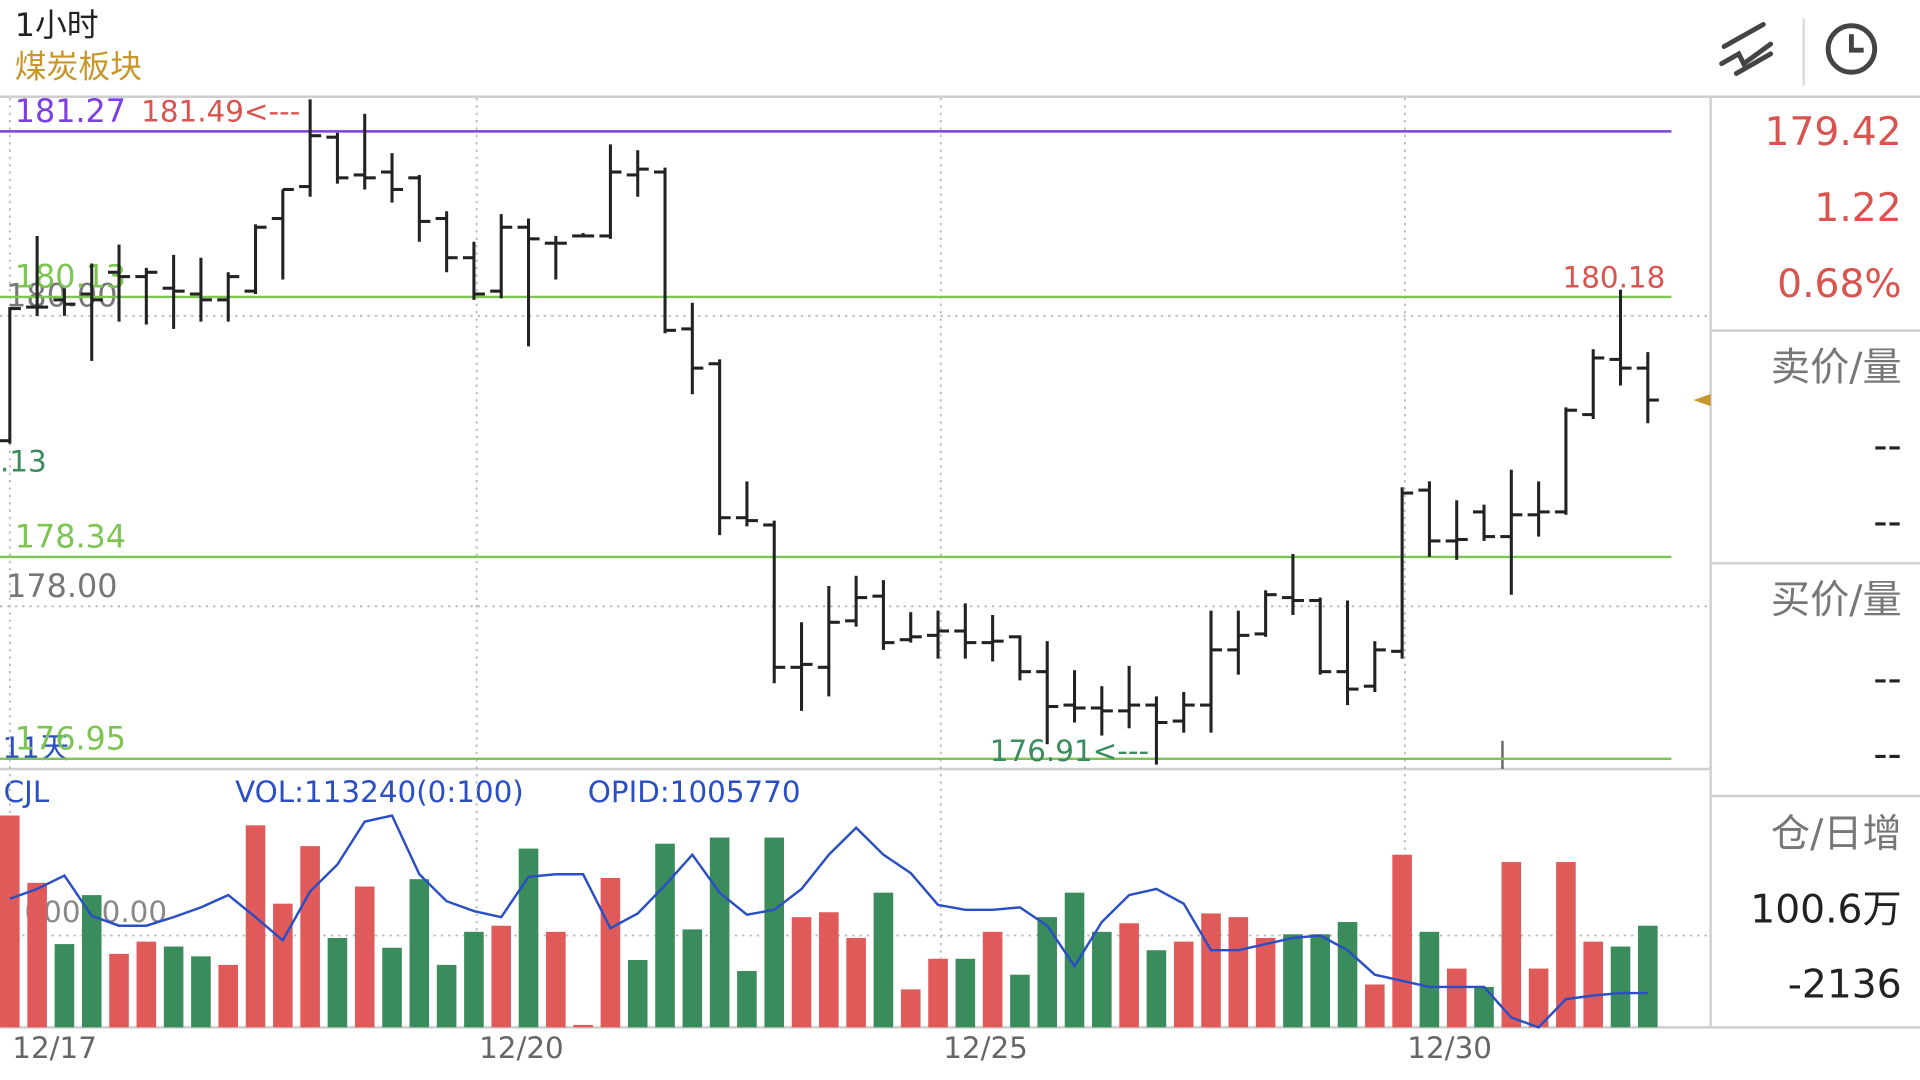 The width and height of the screenshot is (1920, 1080). I want to click on x-tick-label: 12/30, so click(1449, 1048).